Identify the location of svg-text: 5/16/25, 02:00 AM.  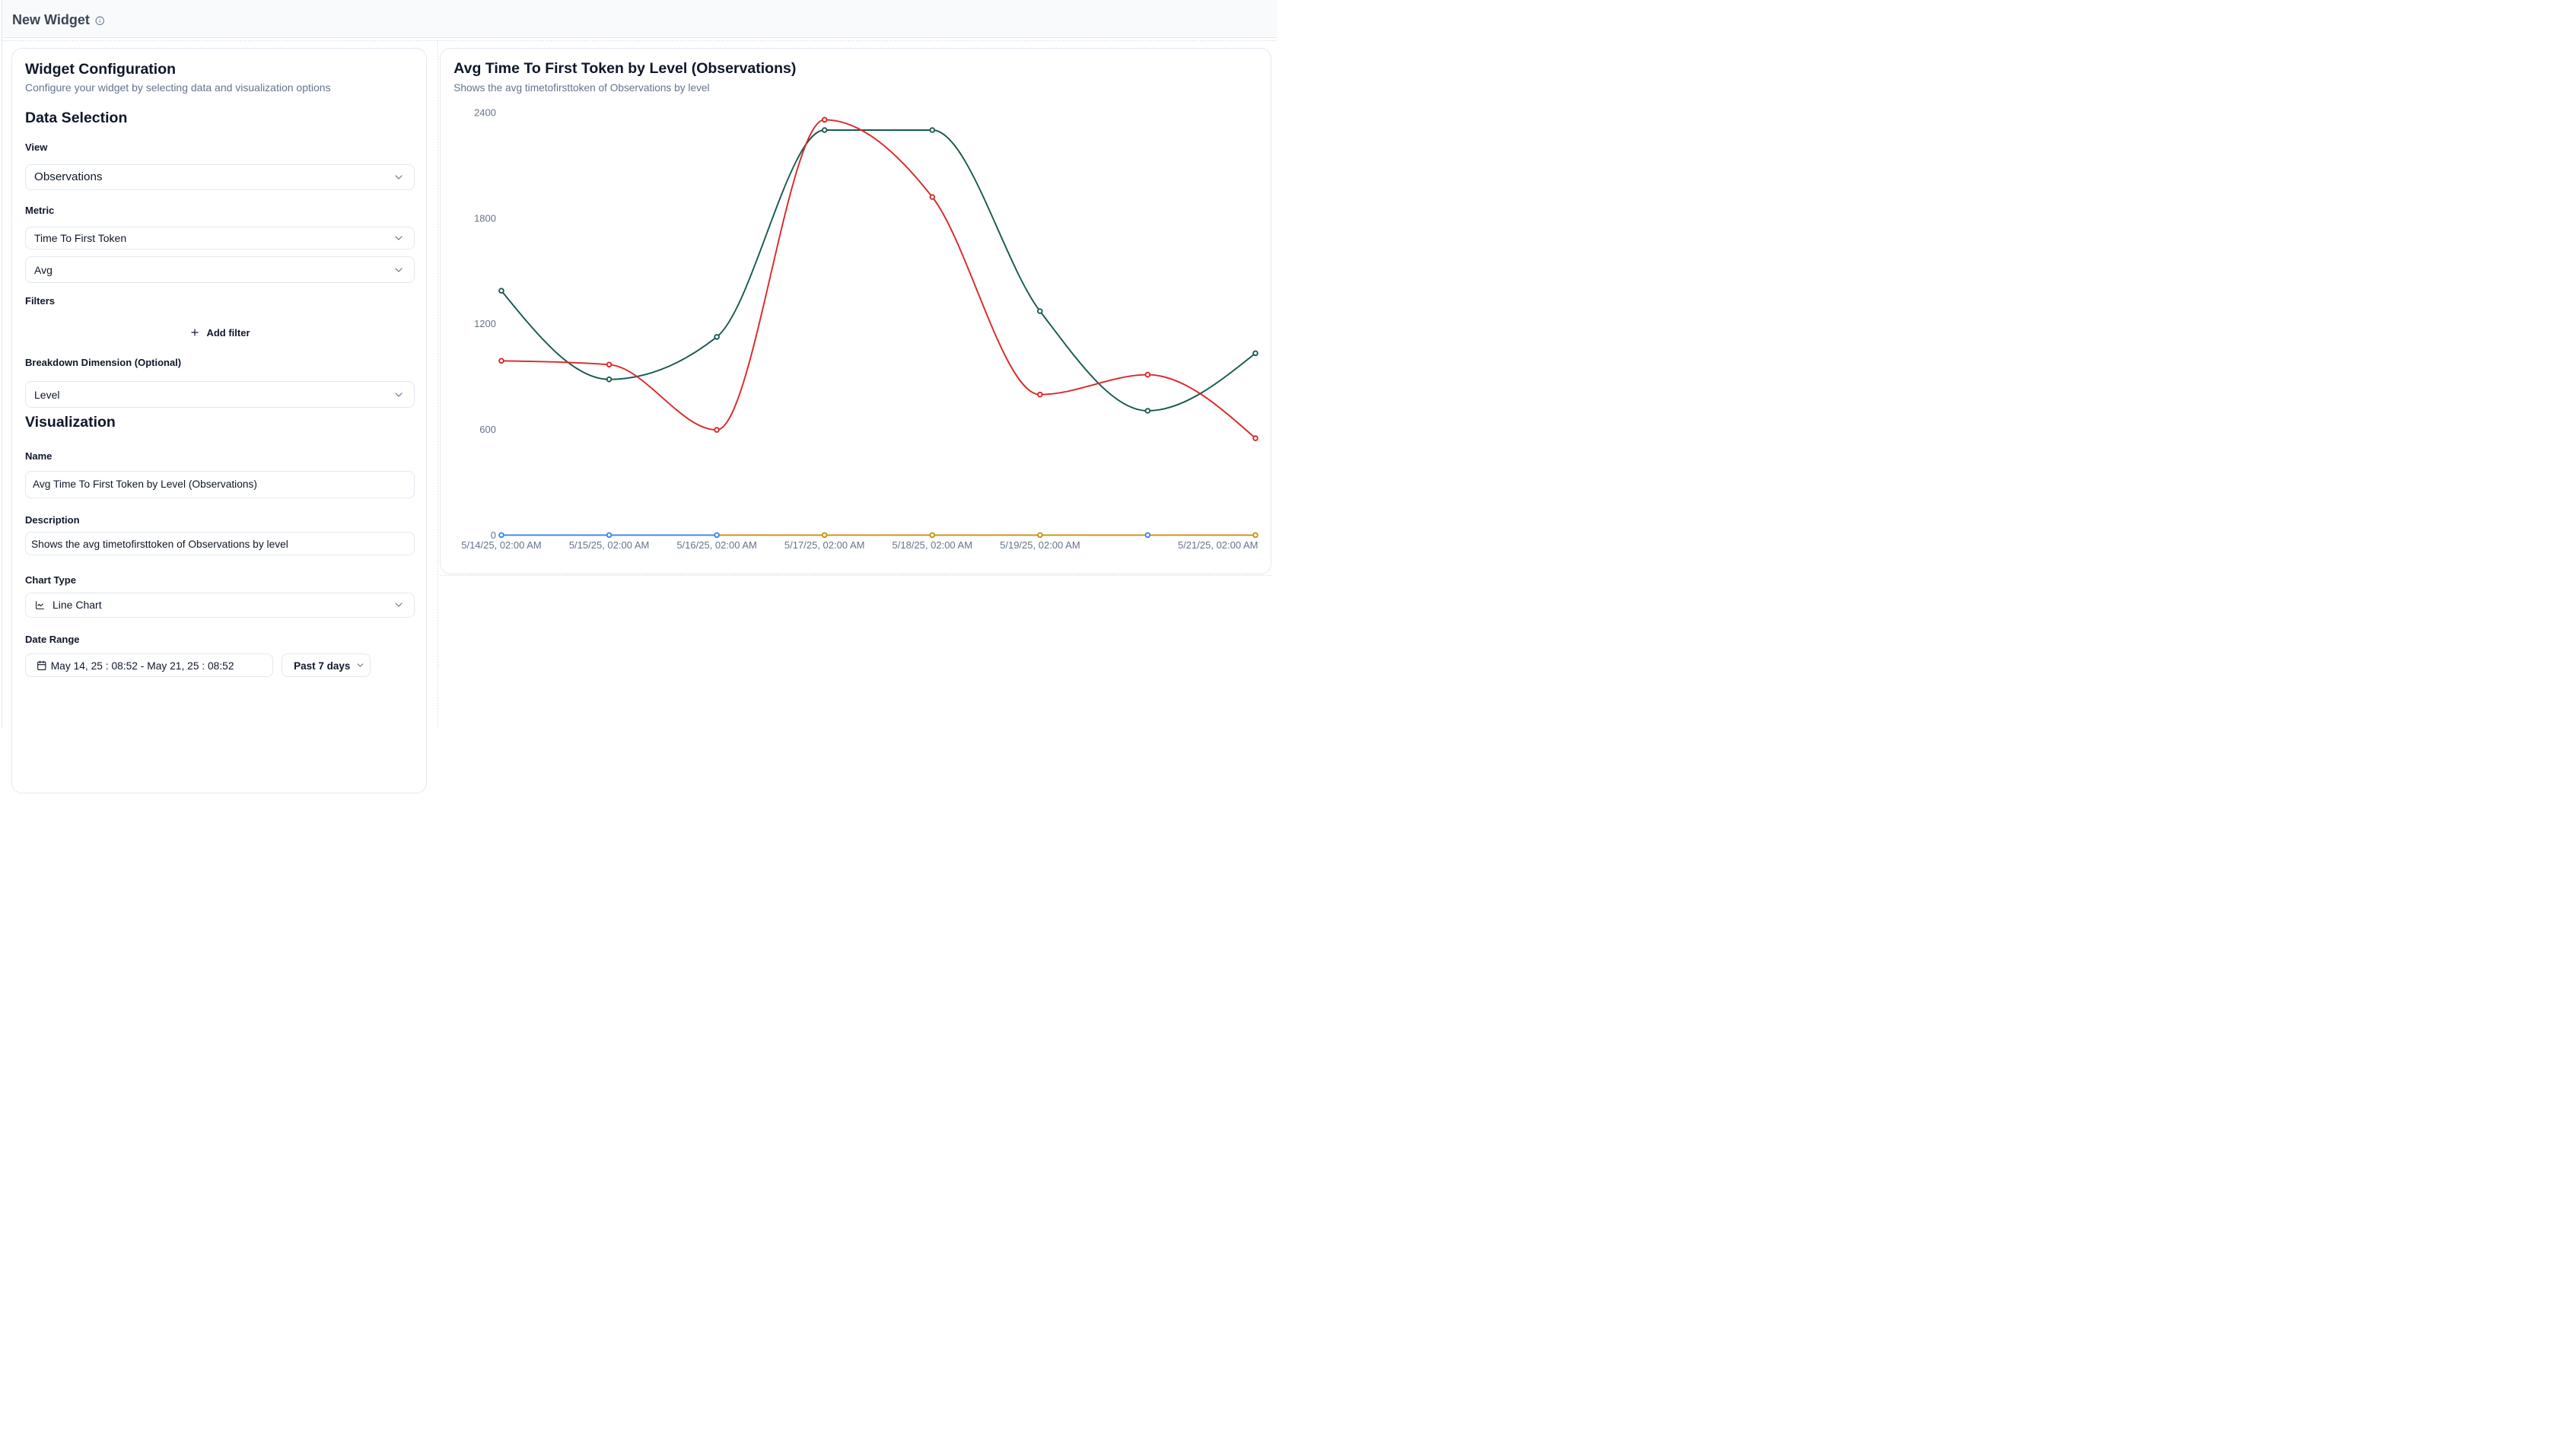
(717, 545).